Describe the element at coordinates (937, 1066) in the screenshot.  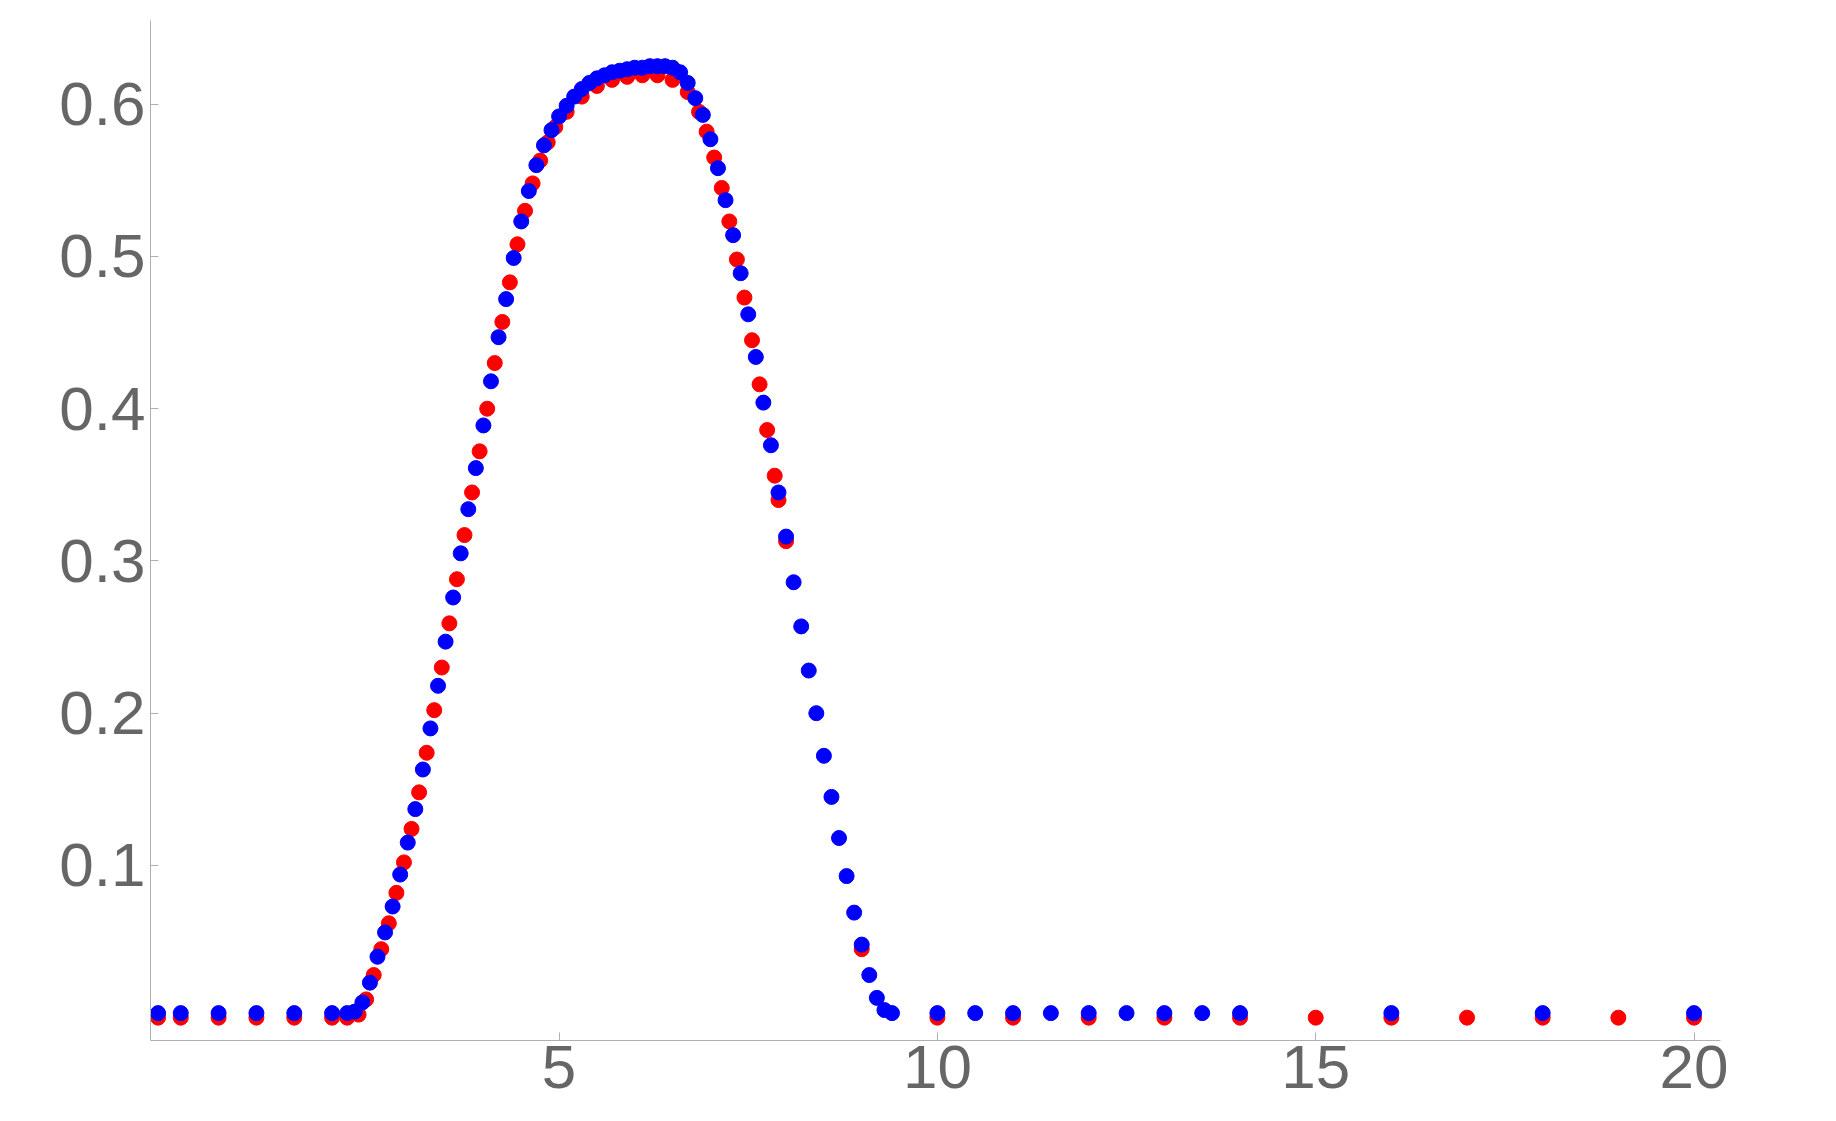
I see `x-tick-label: 10` at that location.